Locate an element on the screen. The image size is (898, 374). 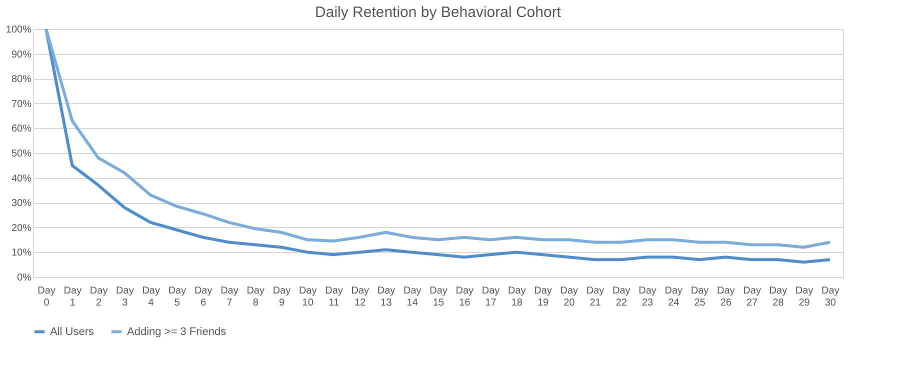
x-tick-label: Day 24 is located at coordinates (673, 297).